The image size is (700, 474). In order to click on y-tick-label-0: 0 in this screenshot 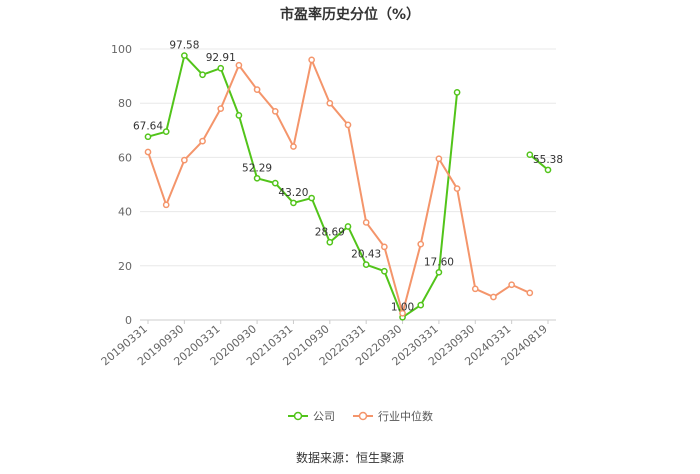, I will do `click(128, 320)`.